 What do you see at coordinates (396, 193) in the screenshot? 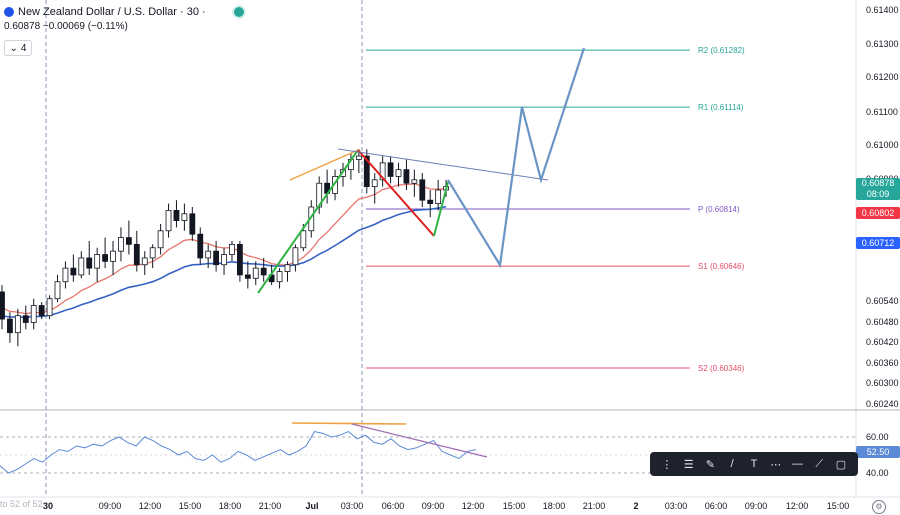
I see `wave-down-red` at bounding box center [396, 193].